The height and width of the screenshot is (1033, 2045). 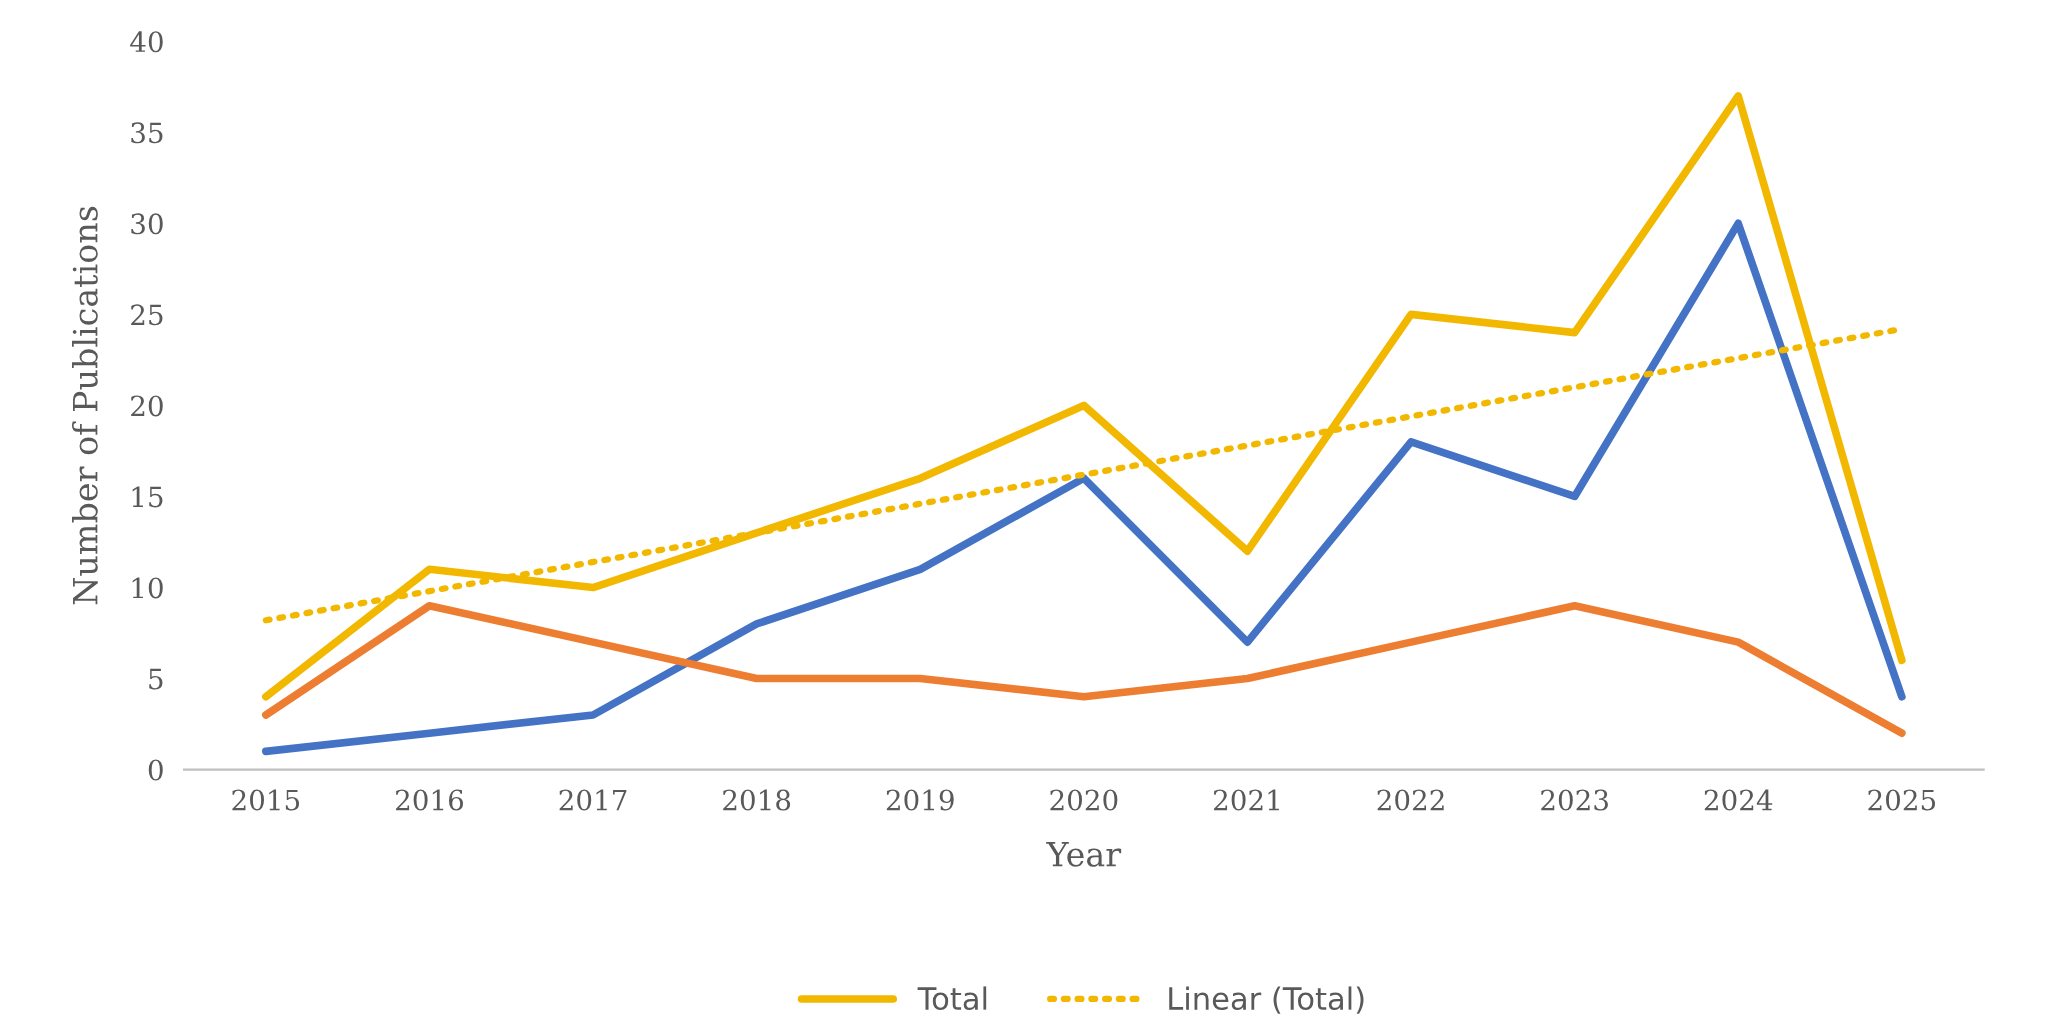 What do you see at coordinates (266, 800) in the screenshot?
I see `x-tick-label: 2015` at bounding box center [266, 800].